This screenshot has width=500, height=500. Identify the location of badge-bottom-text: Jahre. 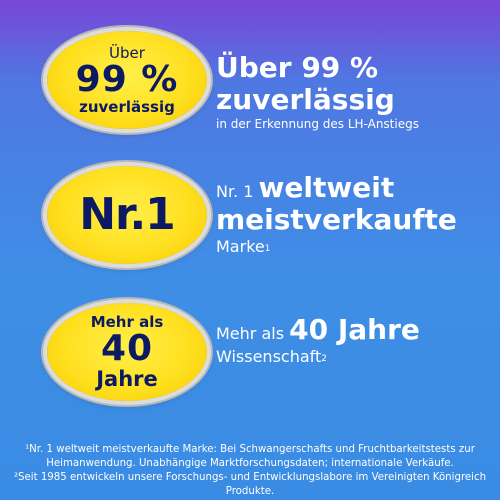
(127, 379).